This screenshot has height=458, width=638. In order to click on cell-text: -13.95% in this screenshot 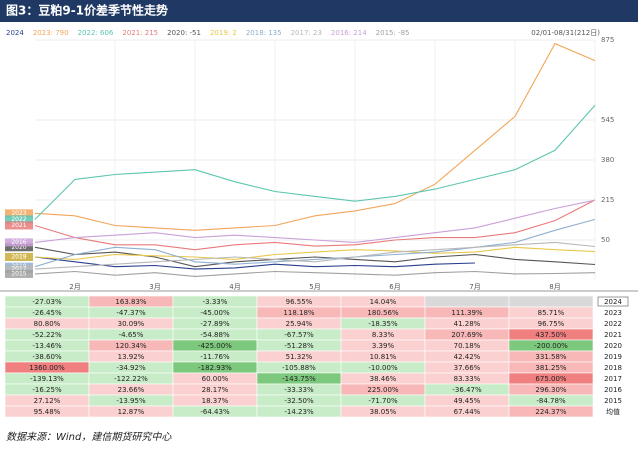, I will do `click(131, 401)`.